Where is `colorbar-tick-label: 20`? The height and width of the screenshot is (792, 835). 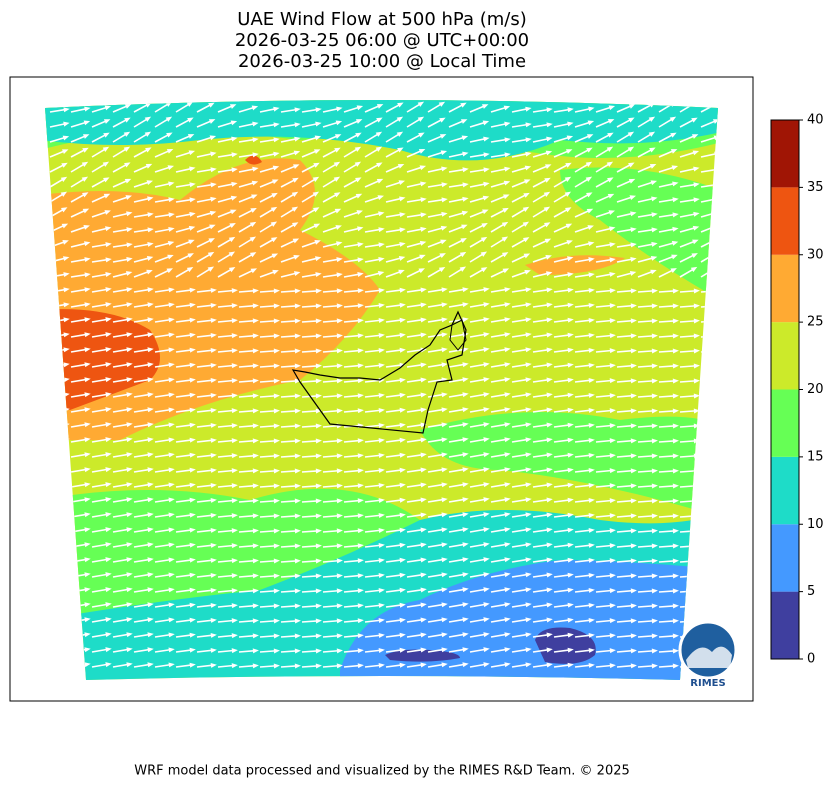
colorbar-tick-label: 20 is located at coordinates (815, 389).